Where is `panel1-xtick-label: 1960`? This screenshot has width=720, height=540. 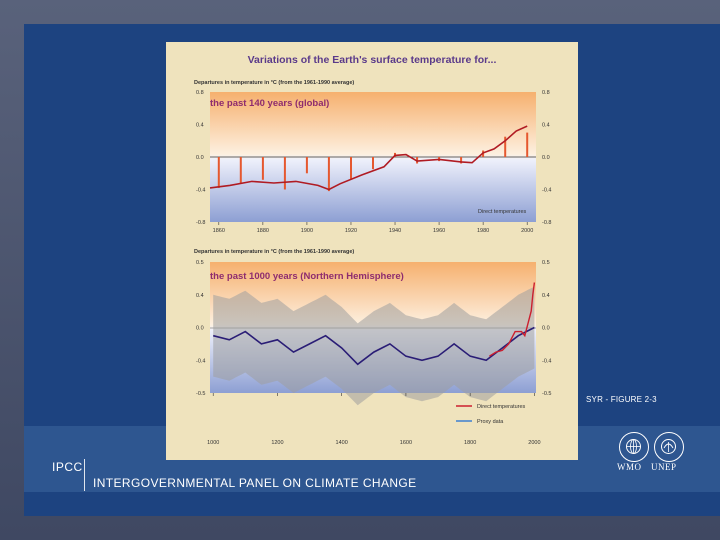 panel1-xtick-label: 1960 is located at coordinates (439, 231).